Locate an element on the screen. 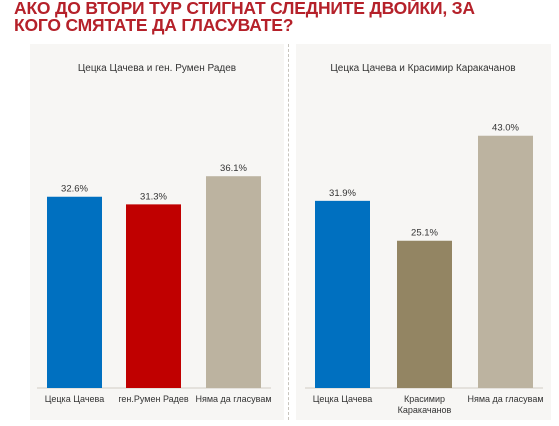 This screenshot has width=559, height=426. chart-2-category-label-1: Цецка Цачева is located at coordinates (343, 399).